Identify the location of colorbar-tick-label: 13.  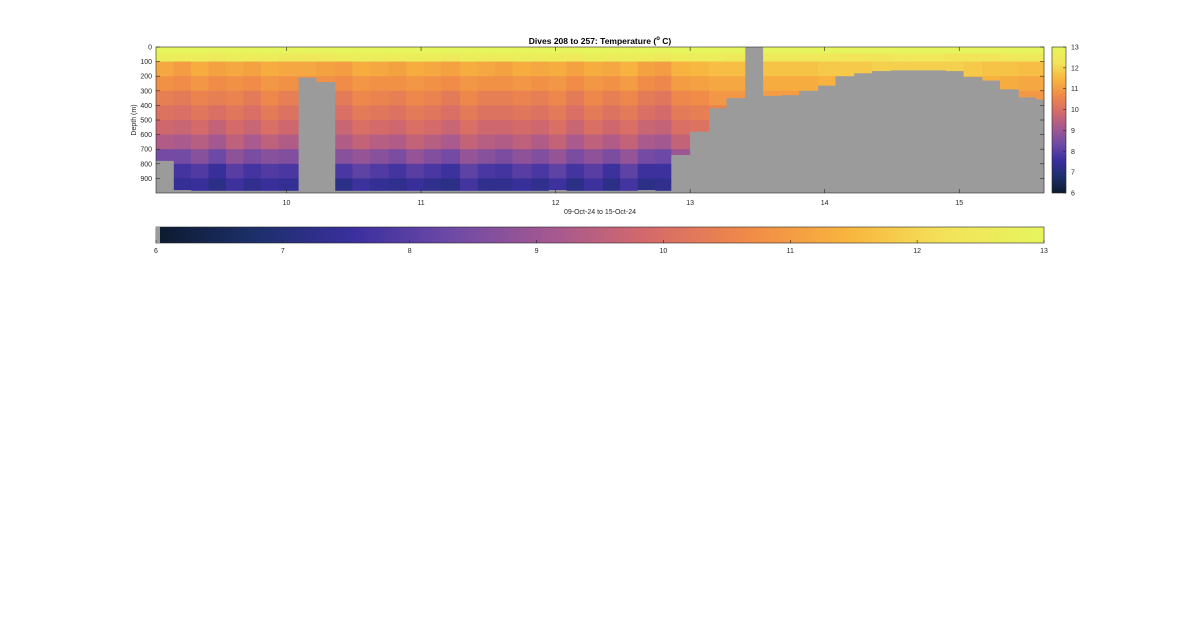
(1075, 48).